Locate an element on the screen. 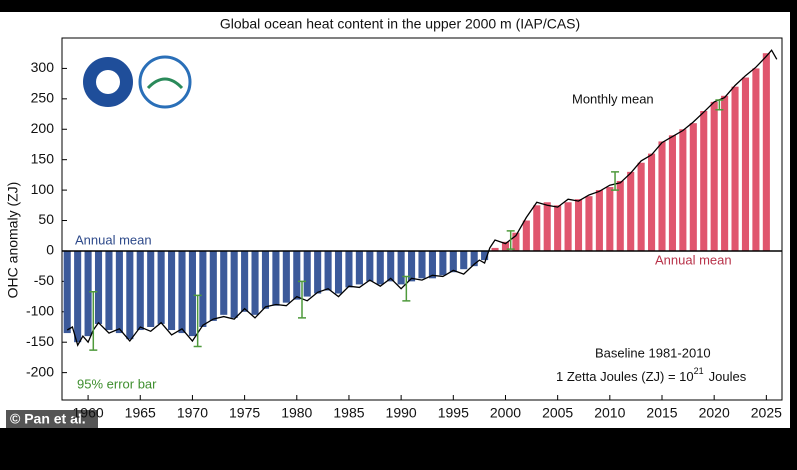 Image resolution: width=797 pixels, height=470 pixels. x-tick-label: 1980 is located at coordinates (296, 413).